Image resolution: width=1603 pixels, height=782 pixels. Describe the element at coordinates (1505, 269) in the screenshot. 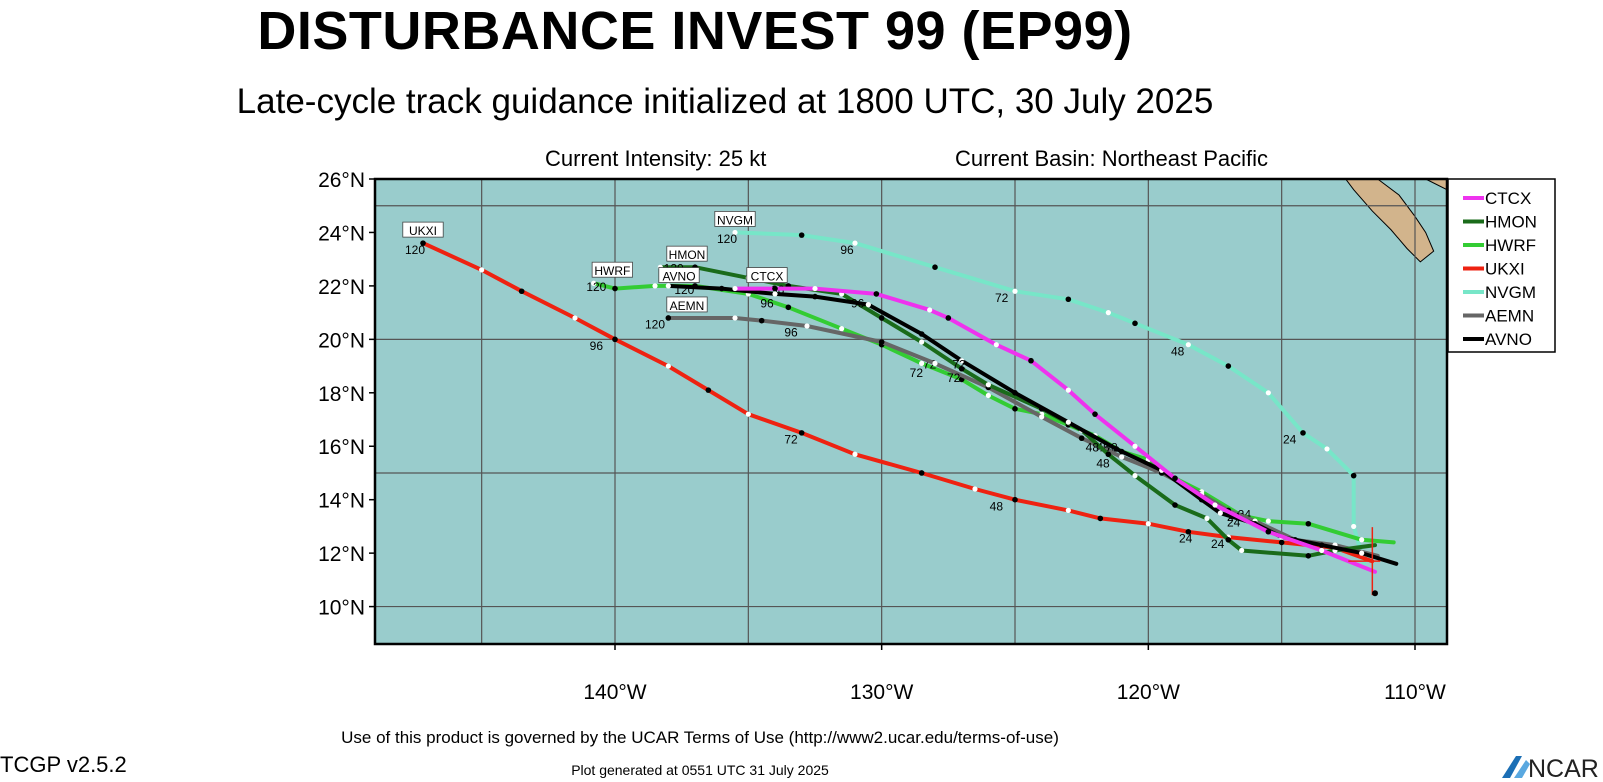

I see `legend-label-ukxi: UKXI` at that location.